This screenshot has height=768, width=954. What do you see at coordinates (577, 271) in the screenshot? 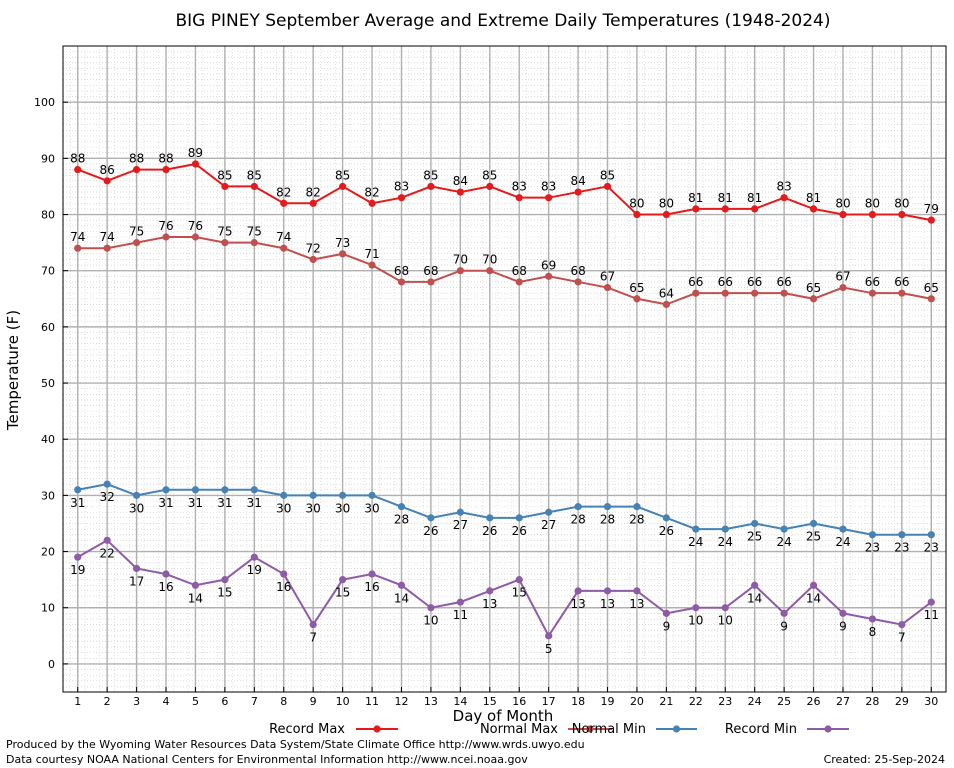
I see `normal-max-data-label: 68` at bounding box center [577, 271].